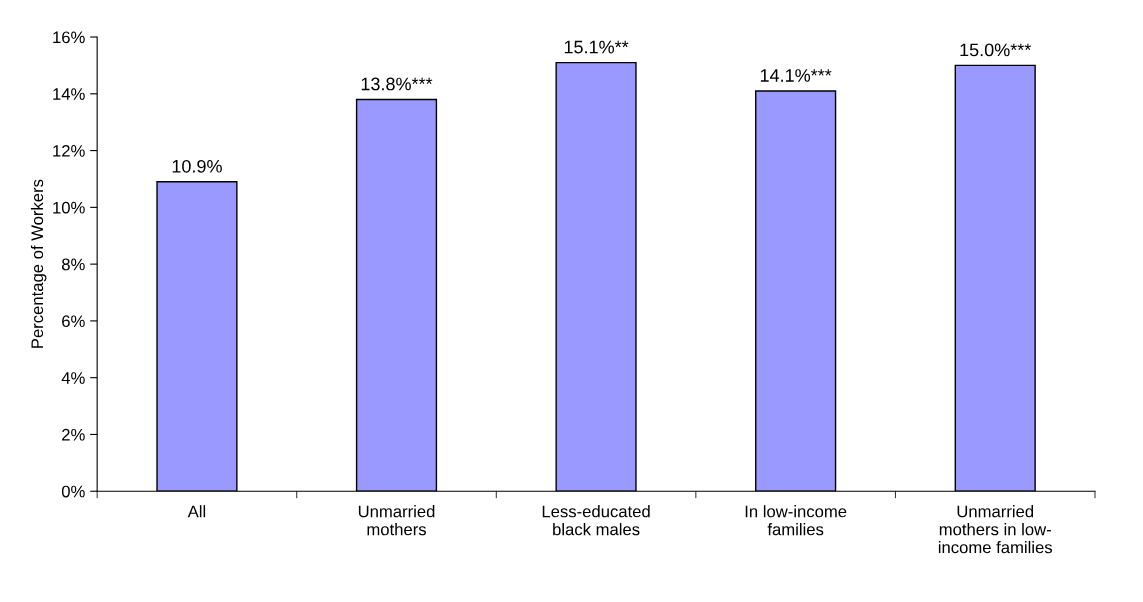 Image resolution: width=1143 pixels, height=602 pixels. Describe the element at coordinates (69, 37) in the screenshot. I see `y-tick-label: 16%` at that location.